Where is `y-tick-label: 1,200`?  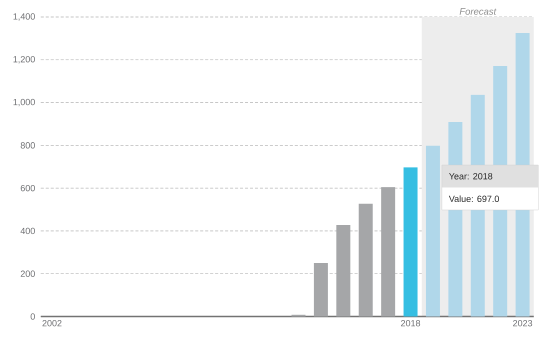 y-tick-label: 1,200 is located at coordinates (24, 60).